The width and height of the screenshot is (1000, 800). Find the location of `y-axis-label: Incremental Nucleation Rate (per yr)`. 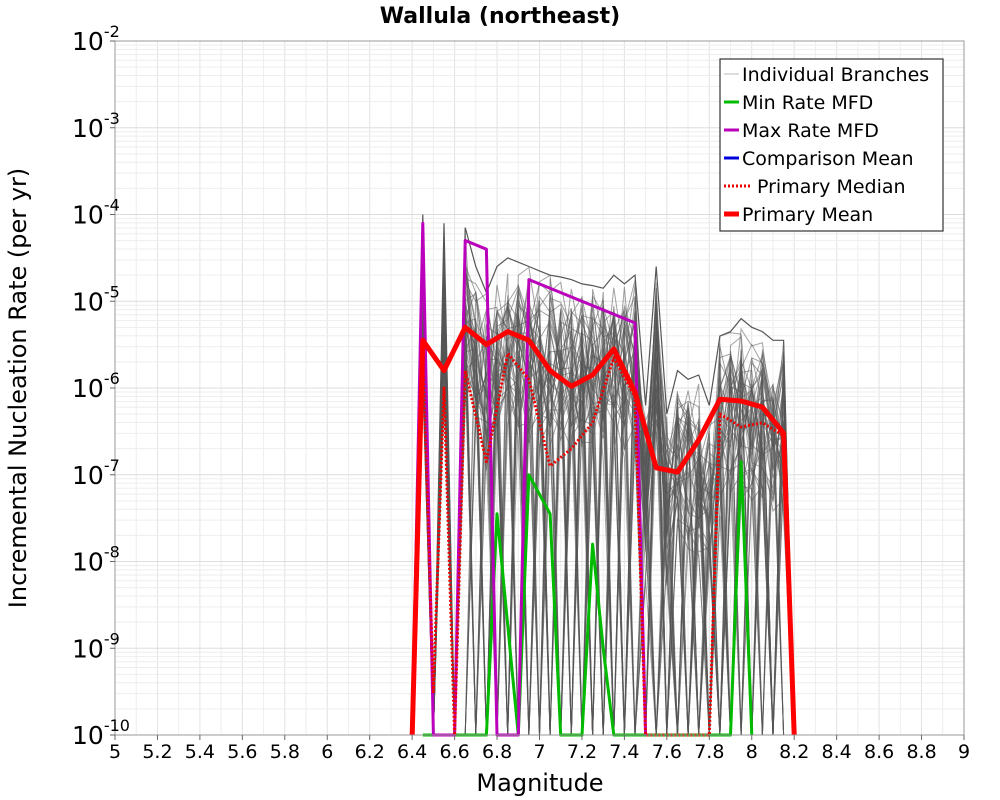

y-axis-label: Incremental Nucleation Rate (per yr) is located at coordinates (18, 388).